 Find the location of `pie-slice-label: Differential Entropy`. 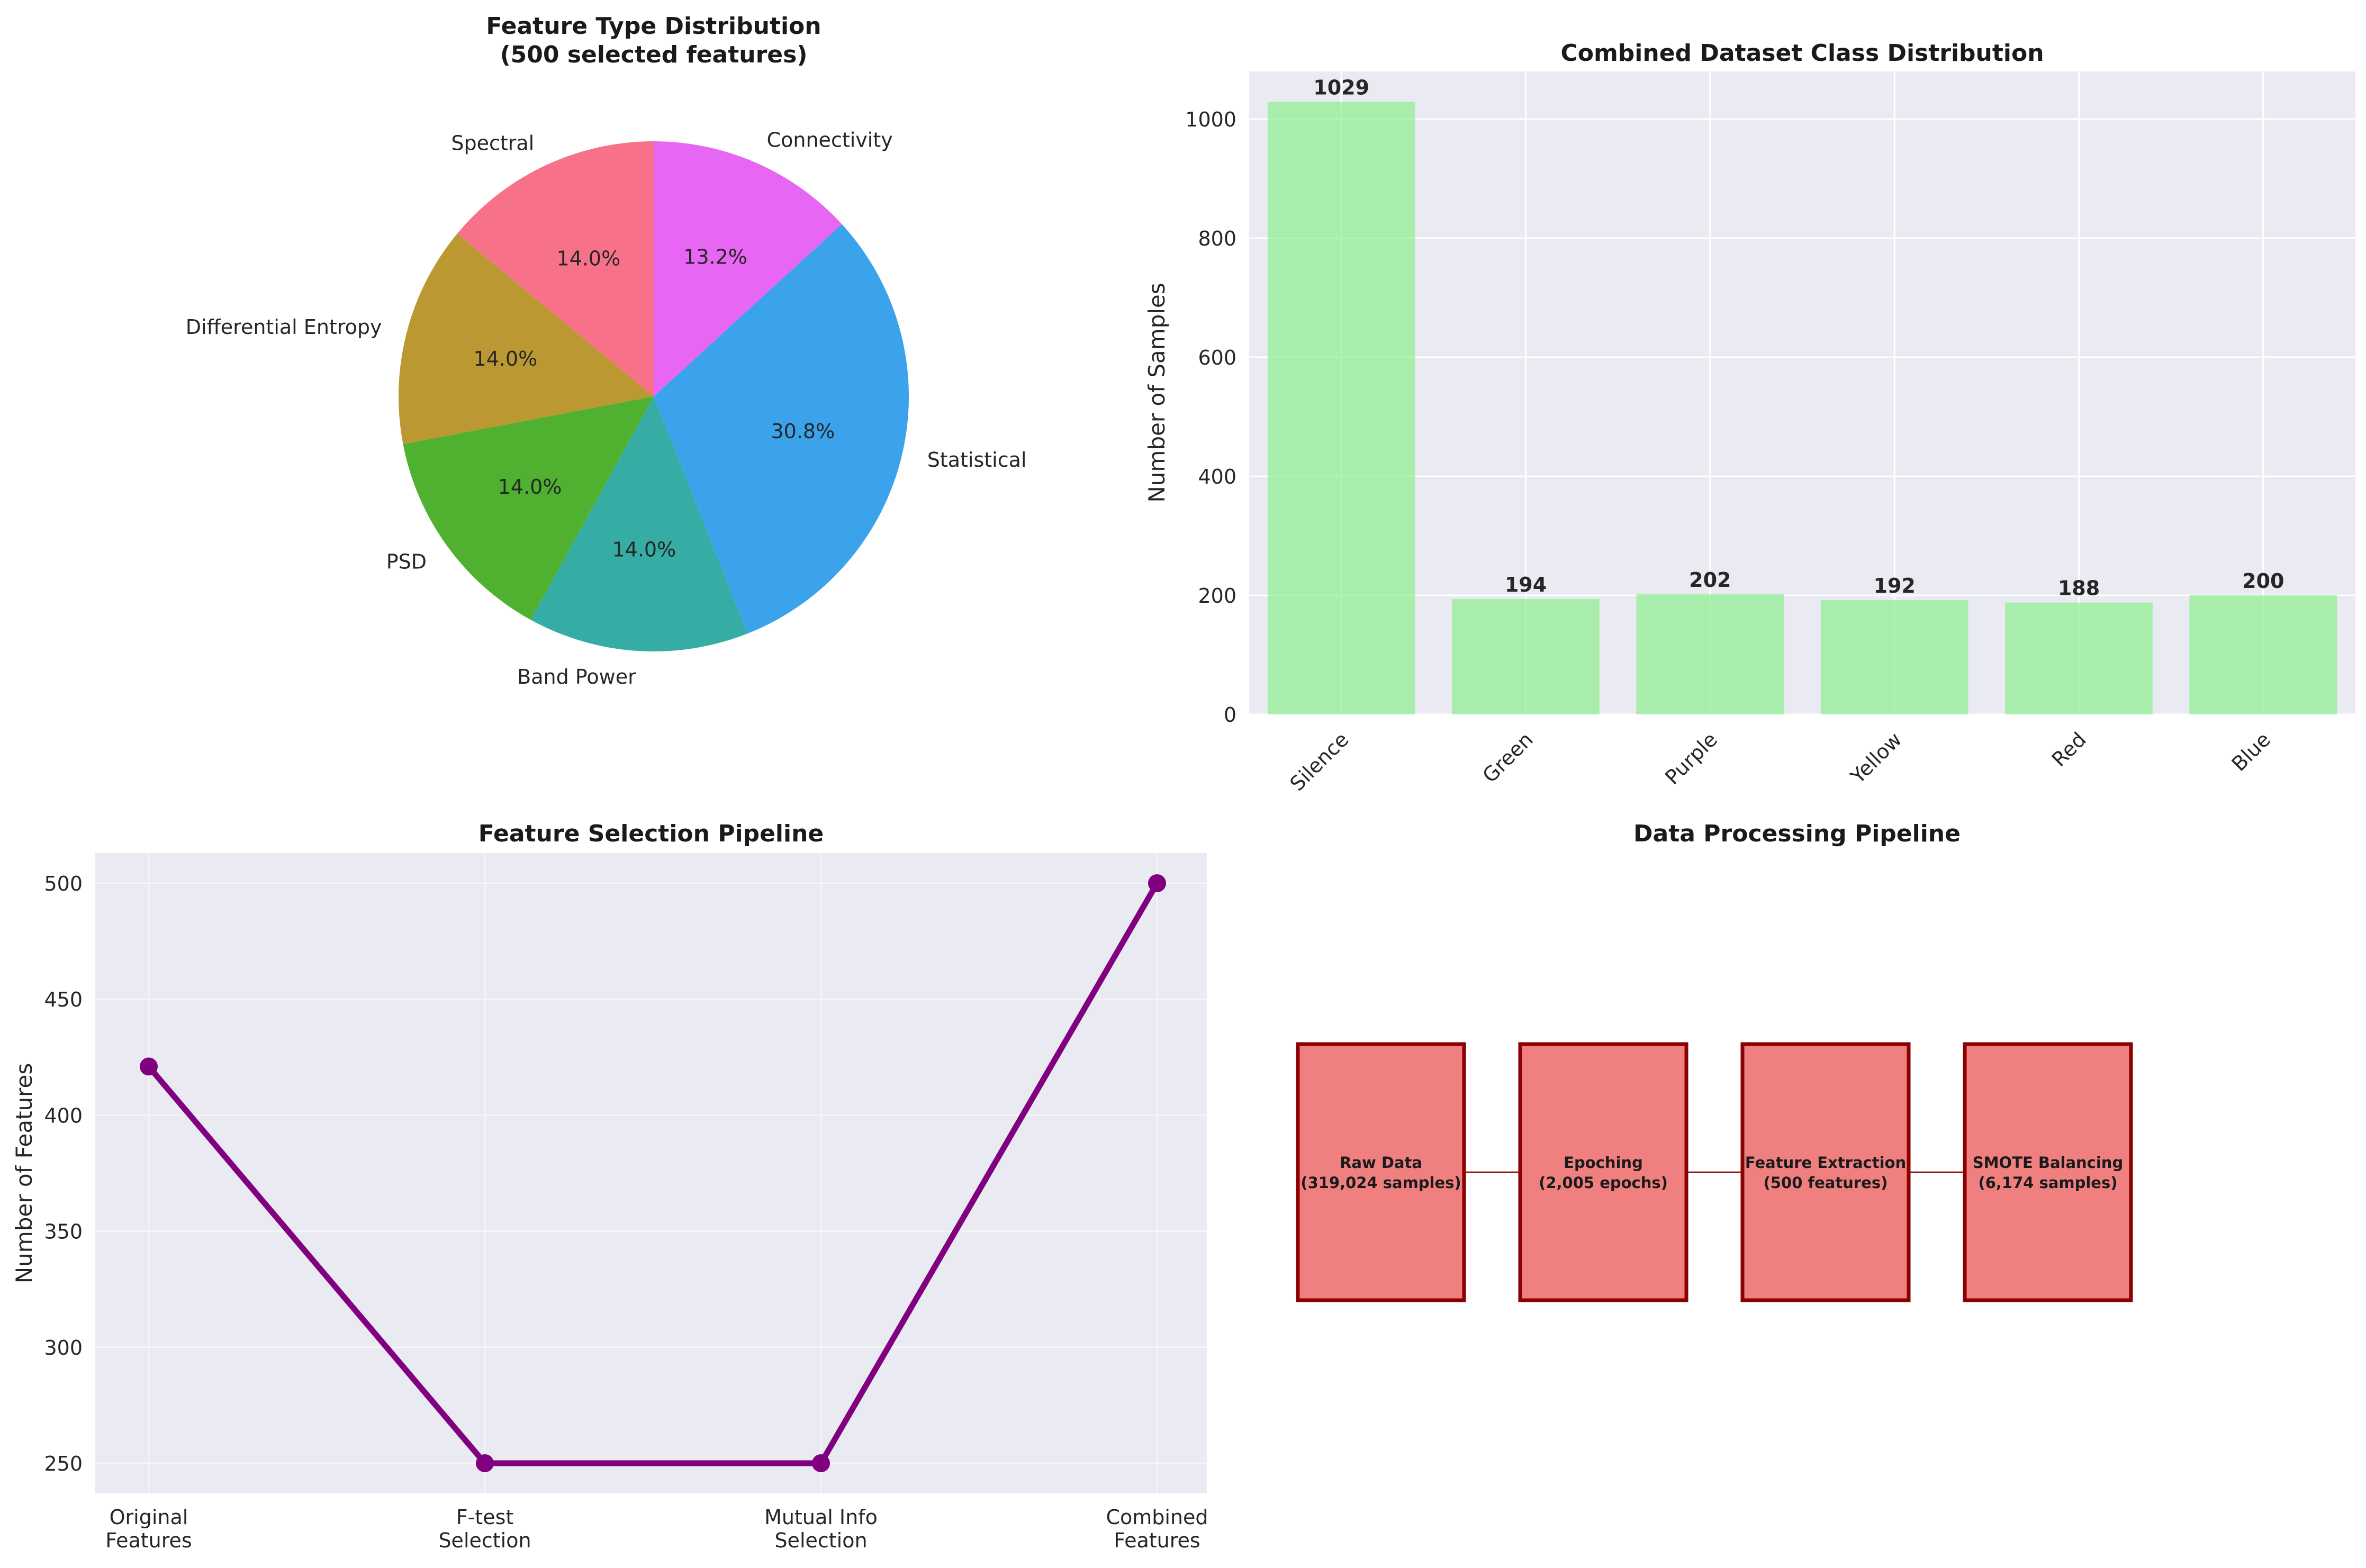

pie-slice-label: Differential Entropy is located at coordinates (284, 327).